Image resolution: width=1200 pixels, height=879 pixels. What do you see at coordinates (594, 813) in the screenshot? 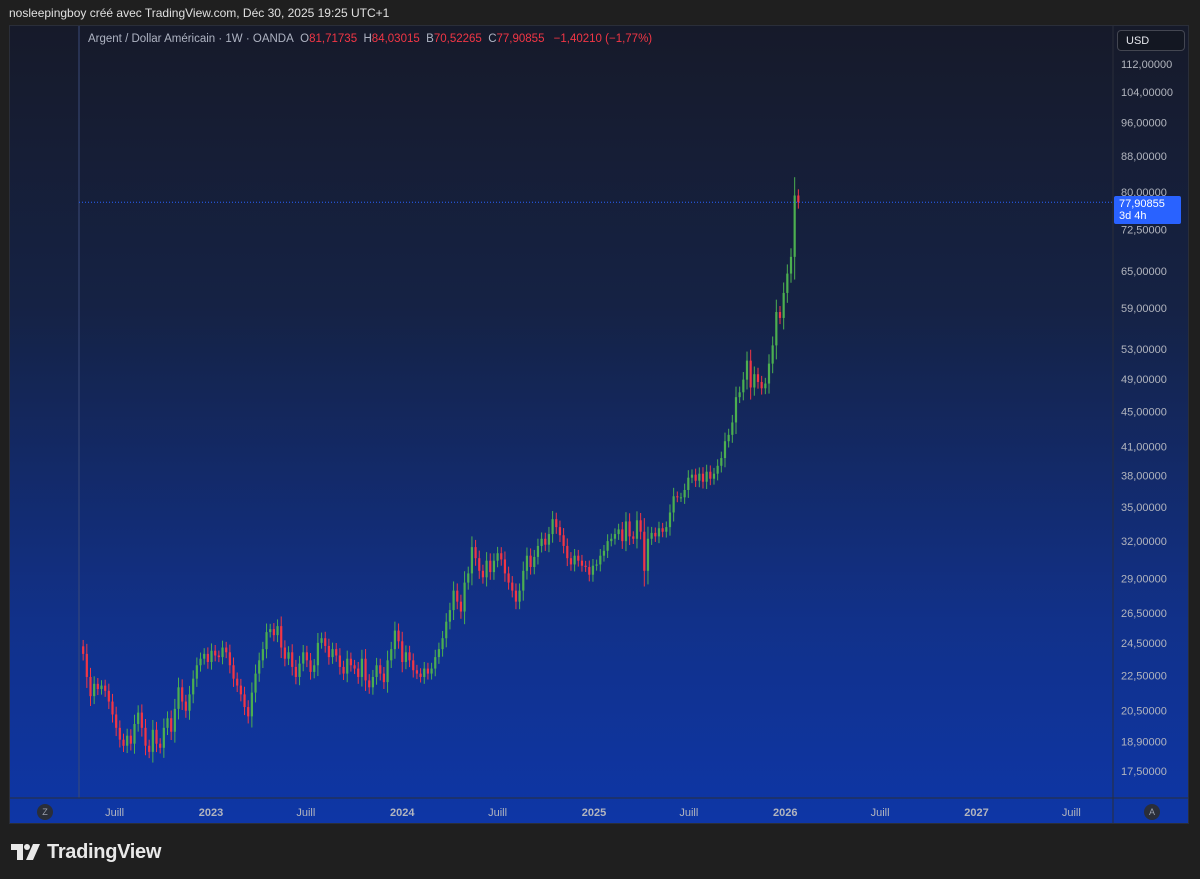
I see `x-tick-label: 2025` at bounding box center [594, 813].